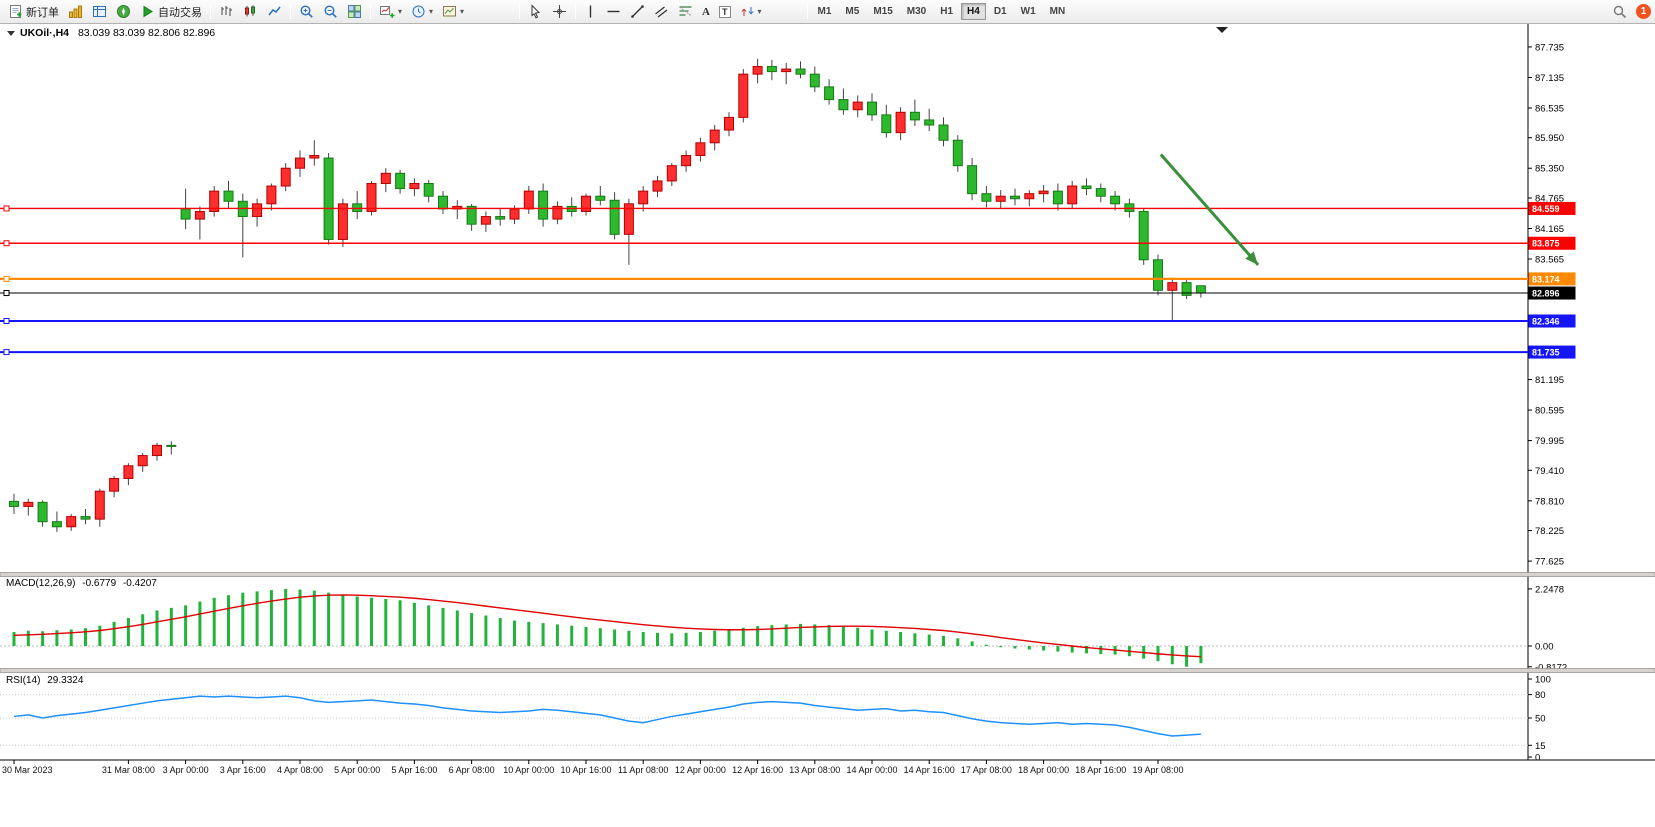  I want to click on cursor-tool-button, so click(535, 12).